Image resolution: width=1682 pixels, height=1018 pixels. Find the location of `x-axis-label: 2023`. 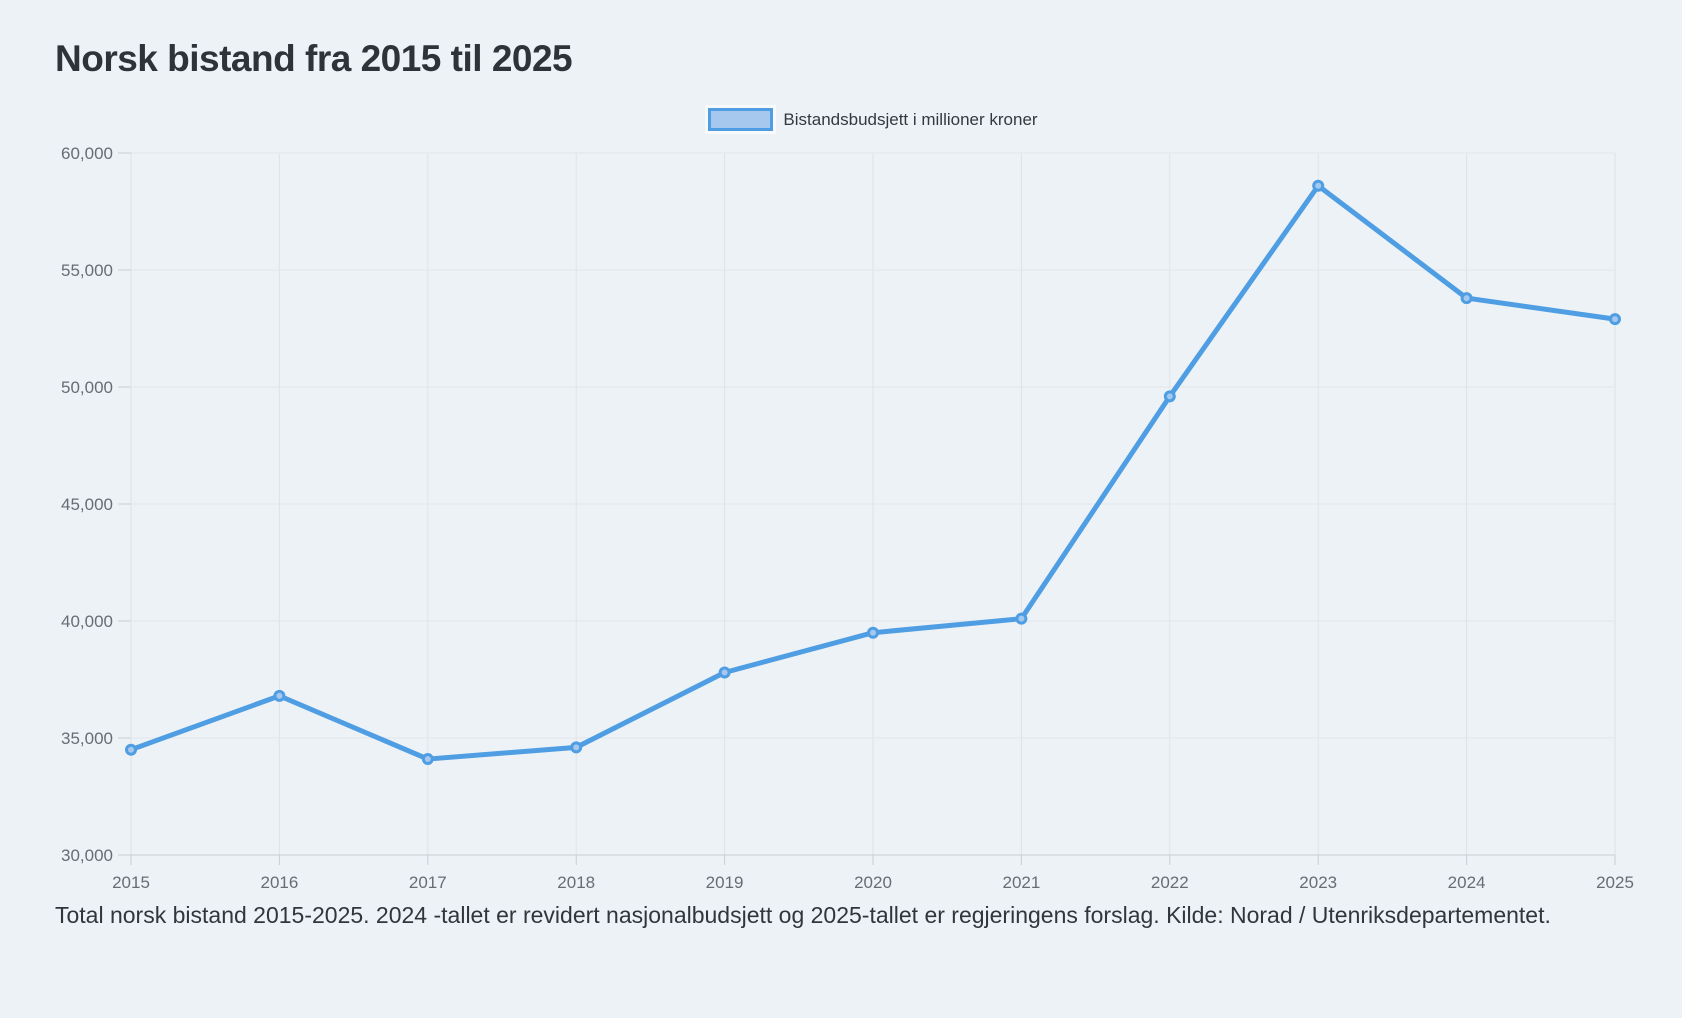

x-axis-label: 2023 is located at coordinates (1318, 882).